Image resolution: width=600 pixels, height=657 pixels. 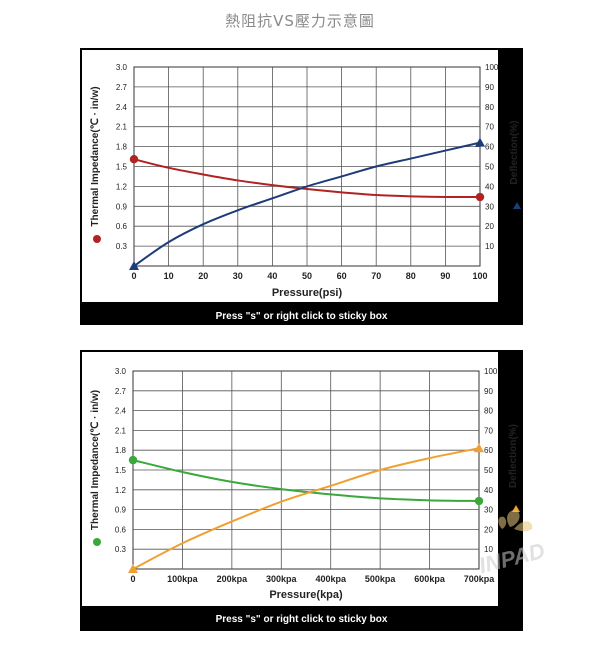 What do you see at coordinates (183, 579) in the screenshot?
I see `x-tick-label: 100kpa` at bounding box center [183, 579].